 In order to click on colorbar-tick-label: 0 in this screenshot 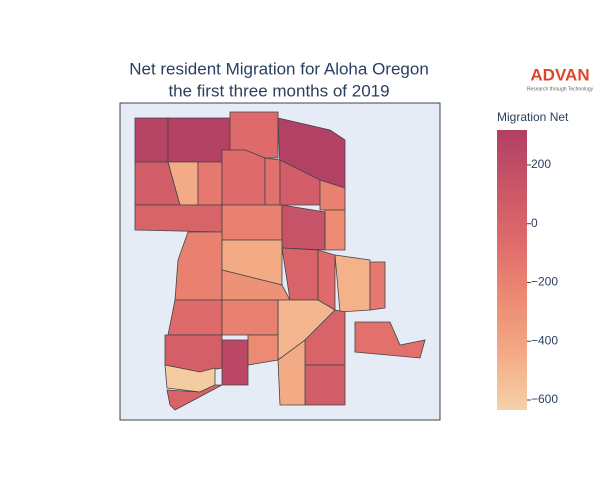, I will do `click(534, 223)`.